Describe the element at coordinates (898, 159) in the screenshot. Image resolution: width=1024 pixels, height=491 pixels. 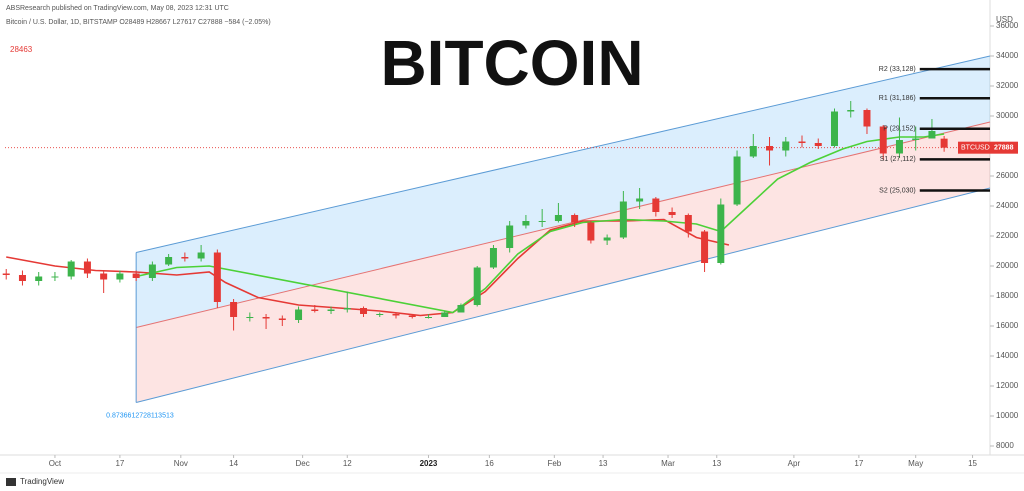
I see `pivot-label: S1 (27,112)` at that location.